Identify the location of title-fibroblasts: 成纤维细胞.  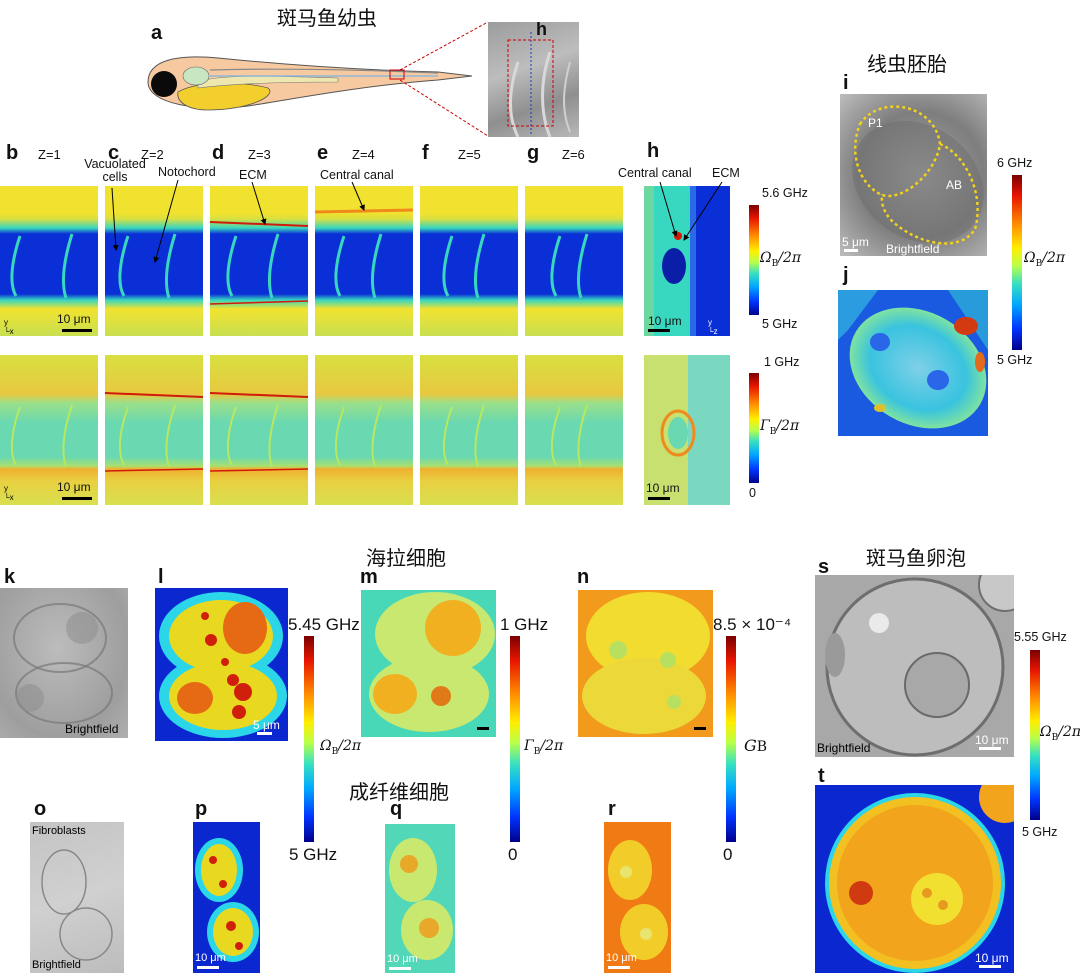
(399, 792).